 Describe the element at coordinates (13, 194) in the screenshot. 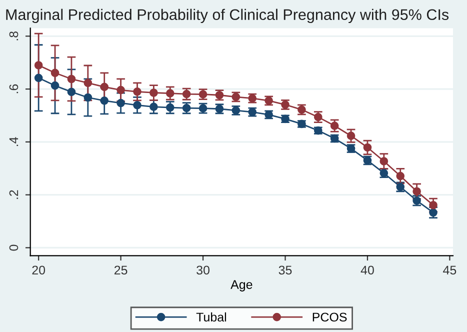

I see `y-tick-label: .2` at that location.